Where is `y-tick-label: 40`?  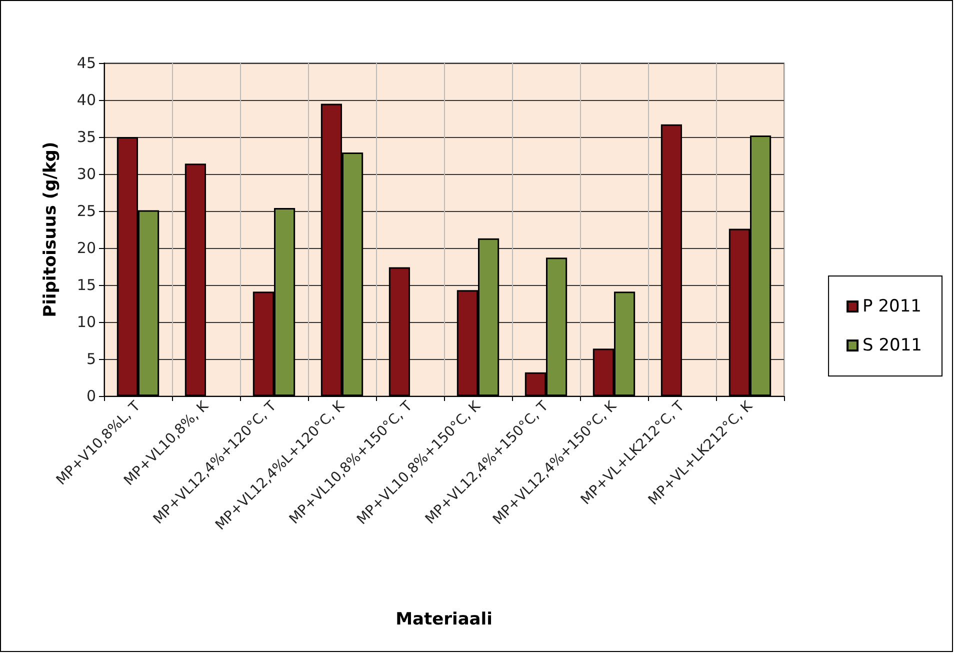 y-tick-label: 40 is located at coordinates (86, 100).